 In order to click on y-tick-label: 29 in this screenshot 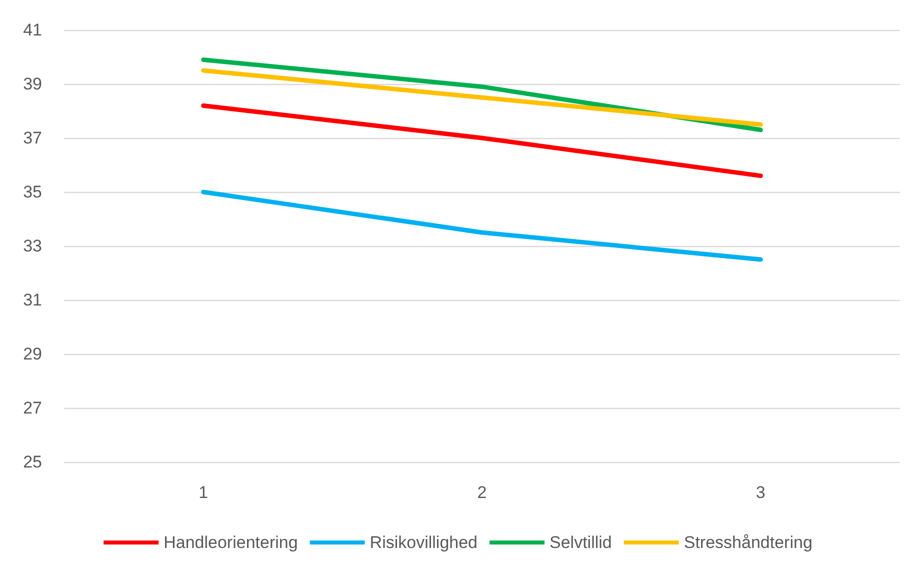, I will do `click(32, 354)`.